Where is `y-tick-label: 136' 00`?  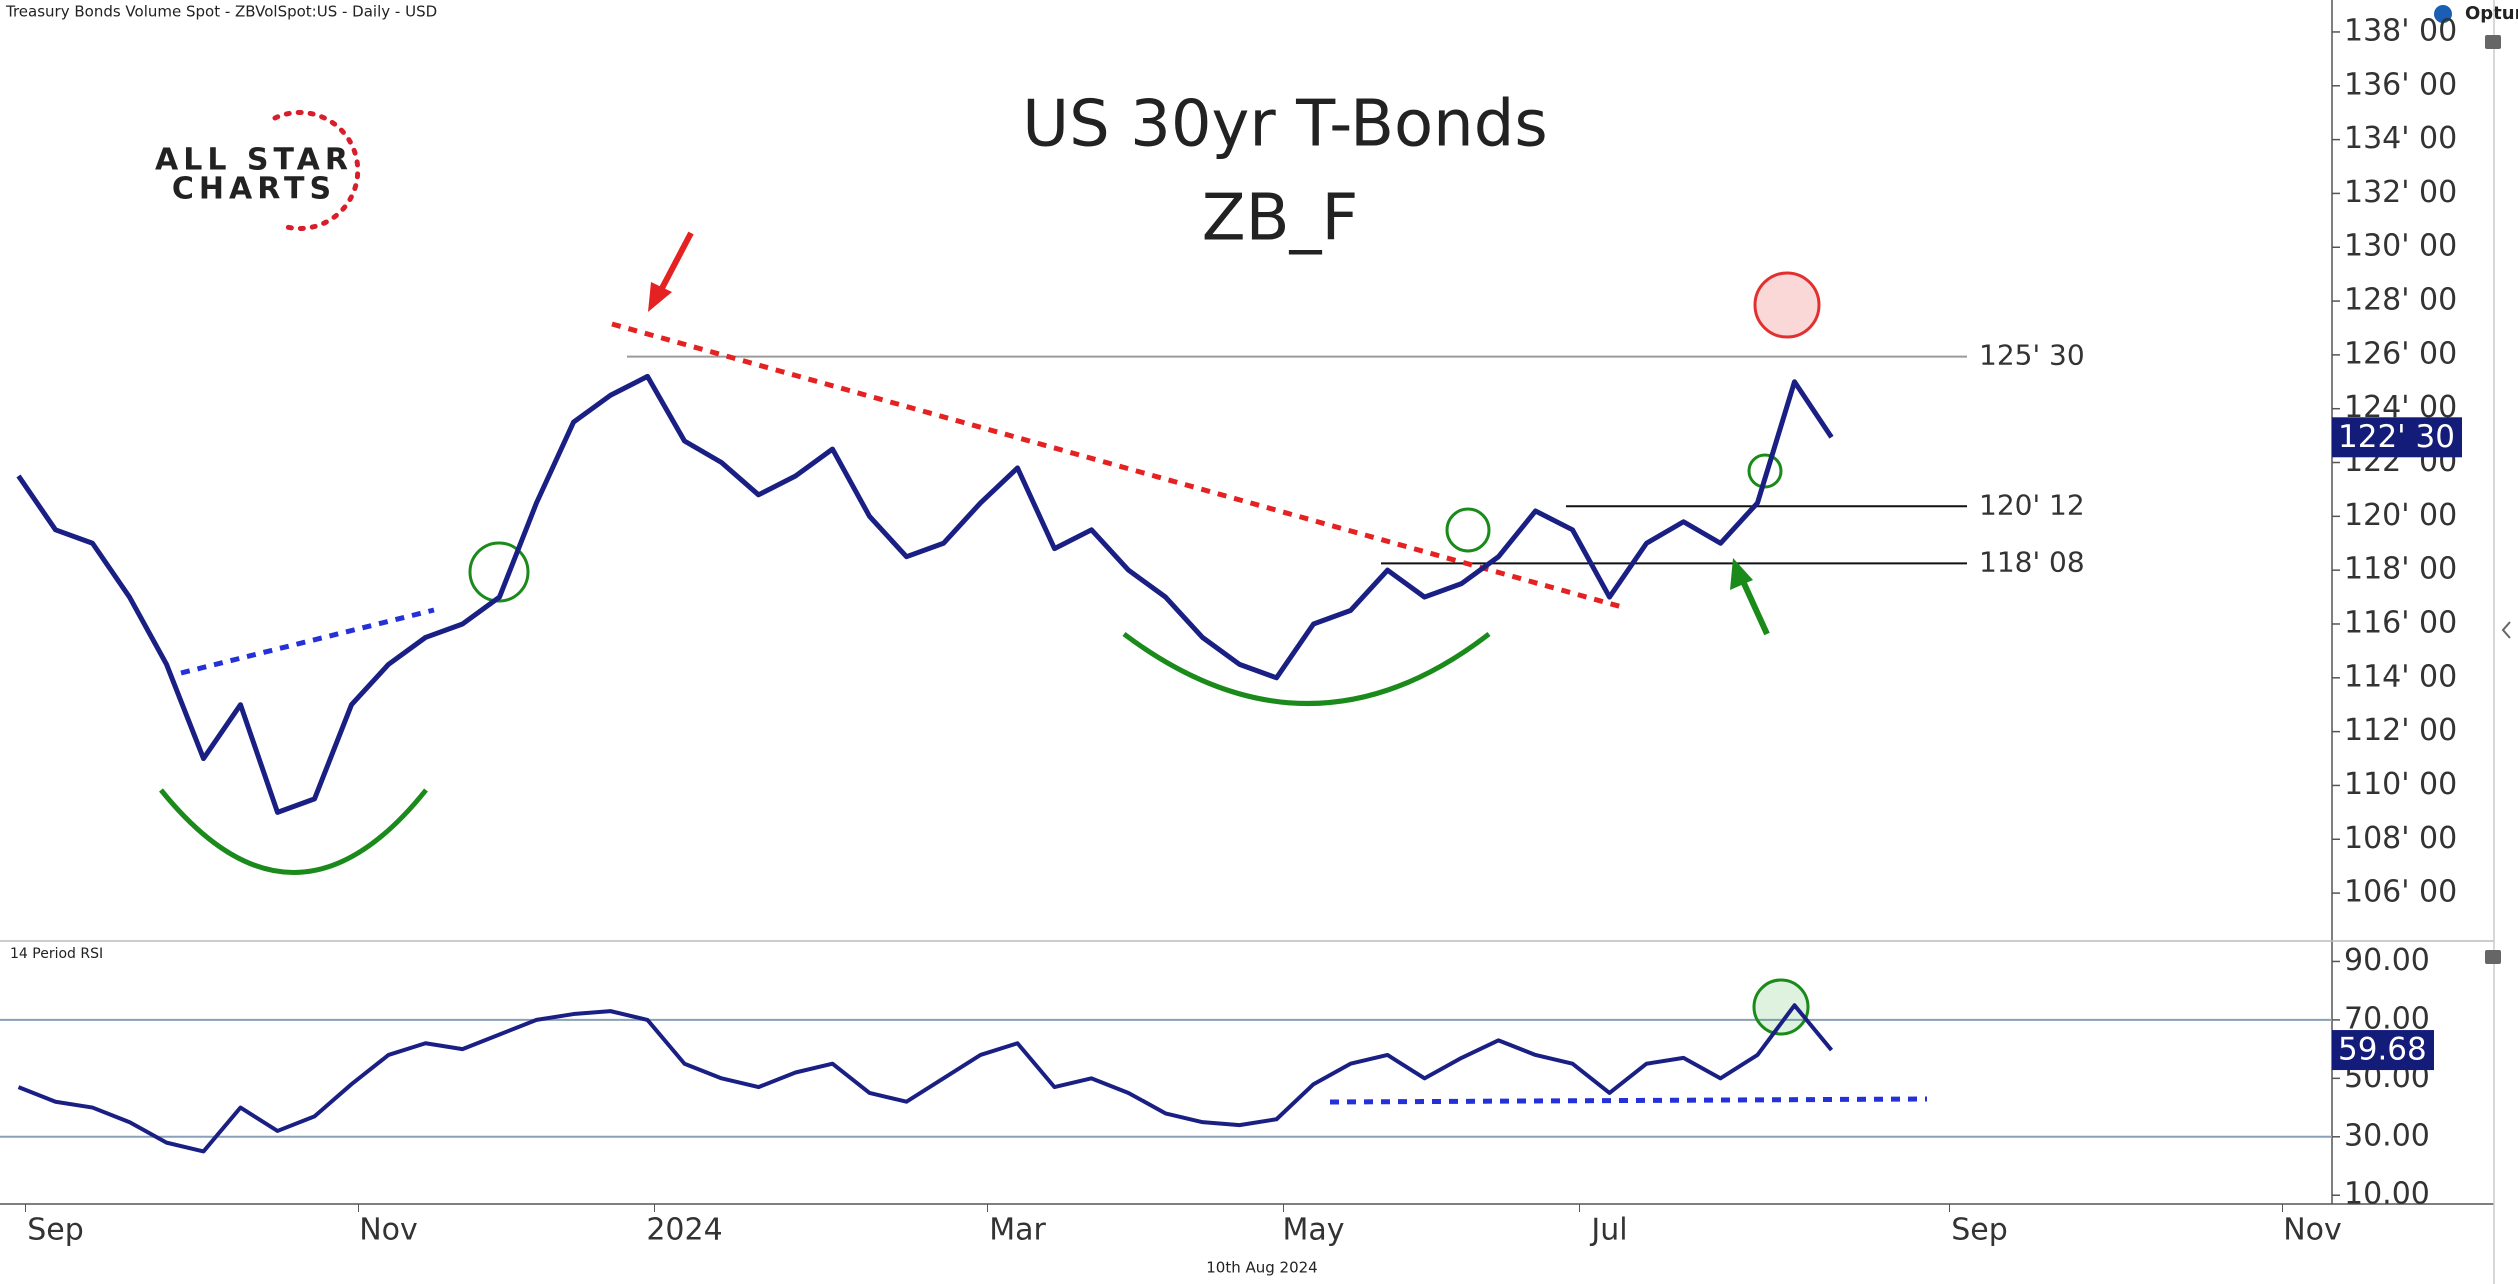 y-tick-label: 136' 00 is located at coordinates (2400, 84).